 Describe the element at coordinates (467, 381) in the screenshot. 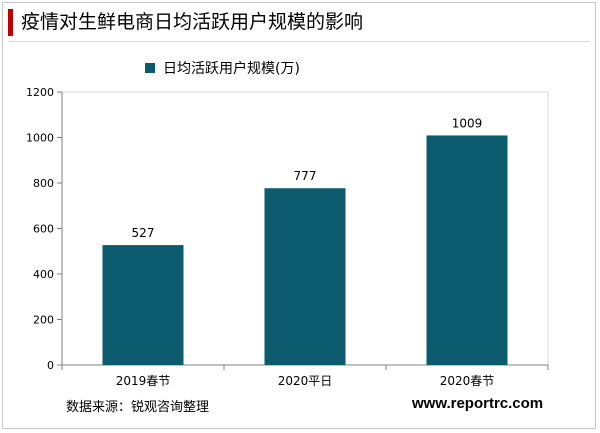

I see `x-tick-label: 2020春节` at that location.